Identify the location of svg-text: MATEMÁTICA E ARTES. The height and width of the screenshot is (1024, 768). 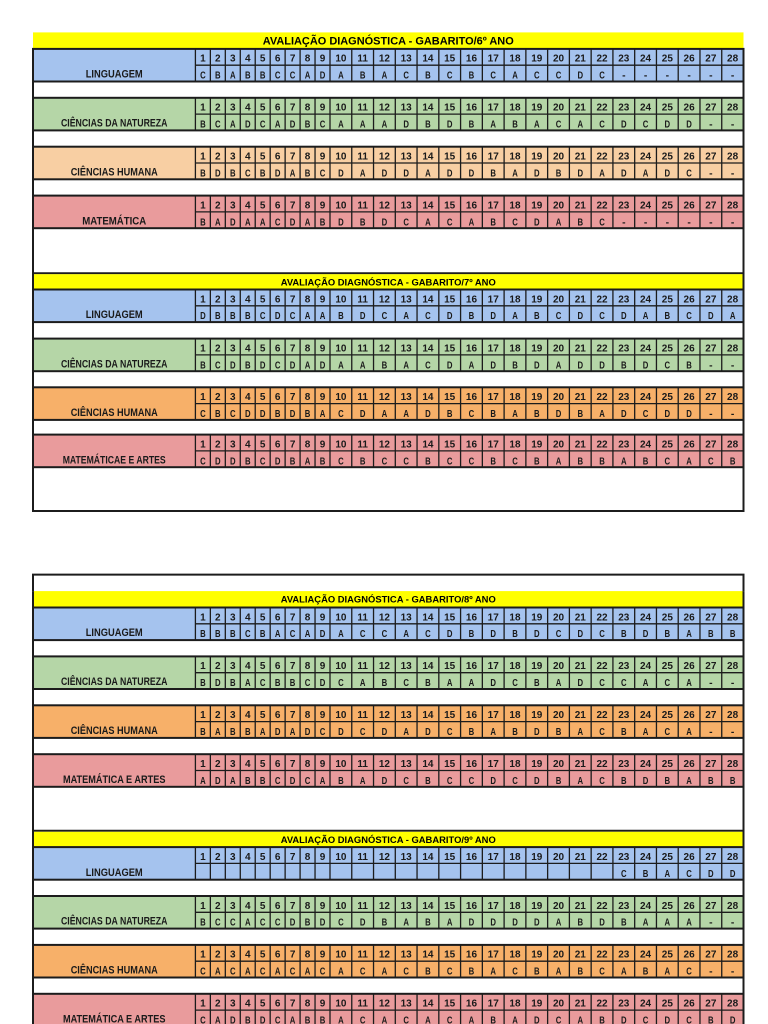
(114, 1018).